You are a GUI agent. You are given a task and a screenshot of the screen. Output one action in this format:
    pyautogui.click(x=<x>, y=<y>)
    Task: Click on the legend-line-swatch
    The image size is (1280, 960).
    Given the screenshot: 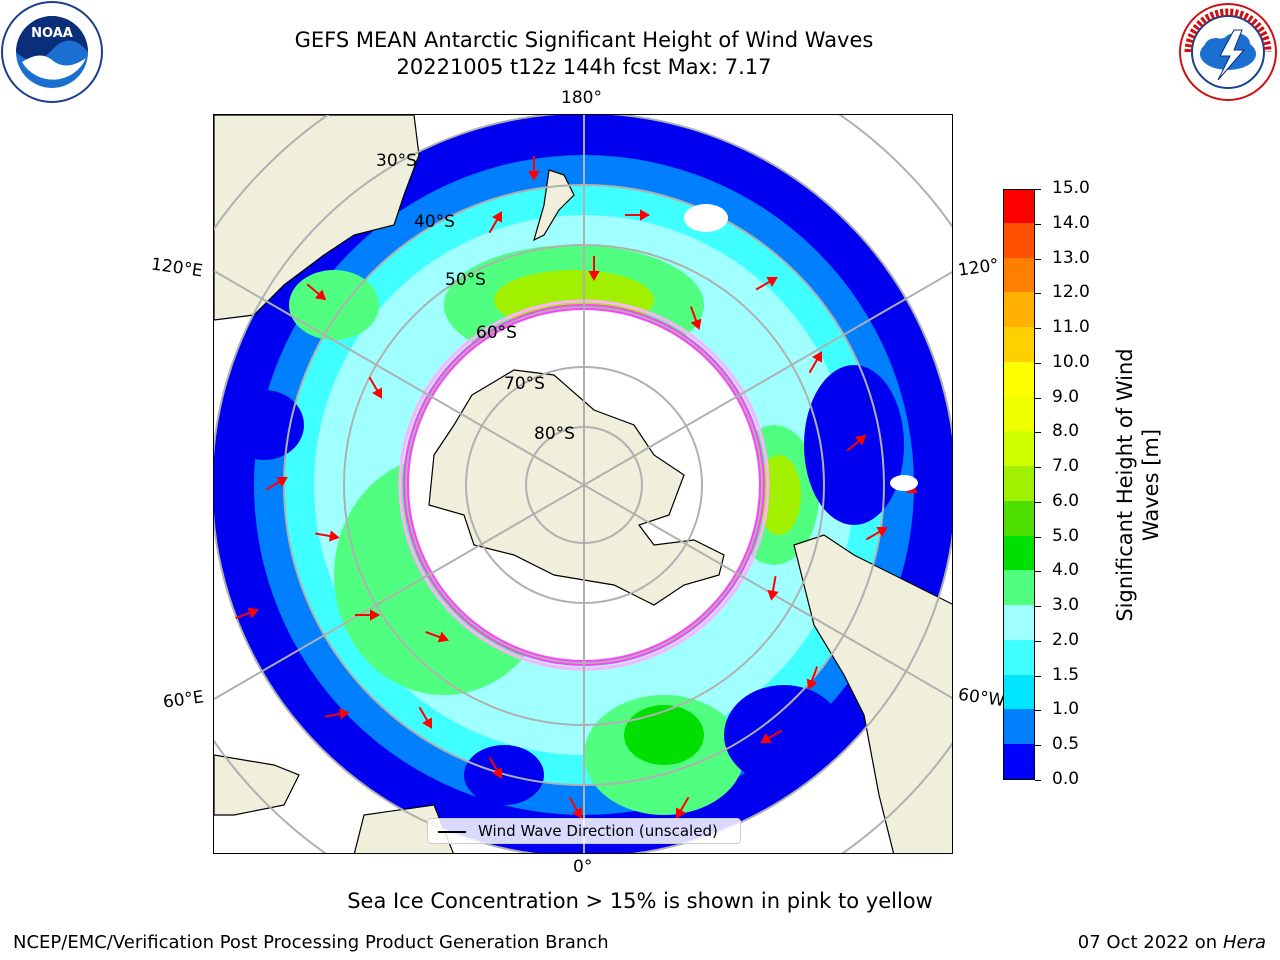 What is the action you would take?
    pyautogui.click(x=452, y=832)
    